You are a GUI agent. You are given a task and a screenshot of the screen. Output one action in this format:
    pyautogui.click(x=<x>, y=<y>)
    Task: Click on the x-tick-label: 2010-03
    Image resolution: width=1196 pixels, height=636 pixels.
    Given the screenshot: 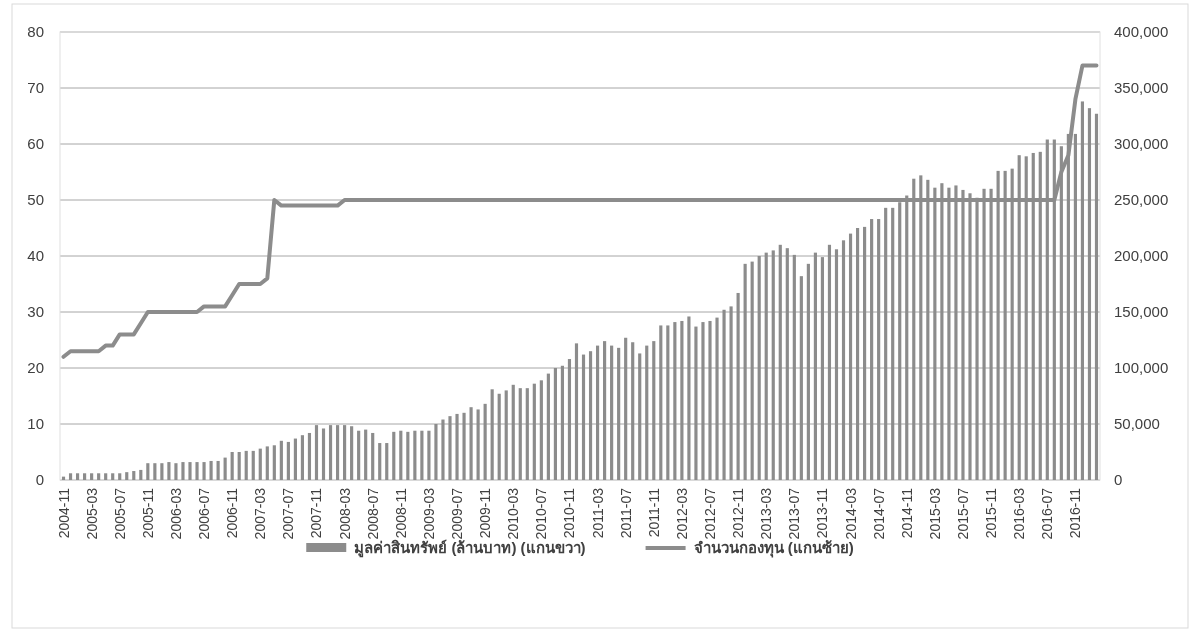 What is the action you would take?
    pyautogui.click(x=513, y=513)
    